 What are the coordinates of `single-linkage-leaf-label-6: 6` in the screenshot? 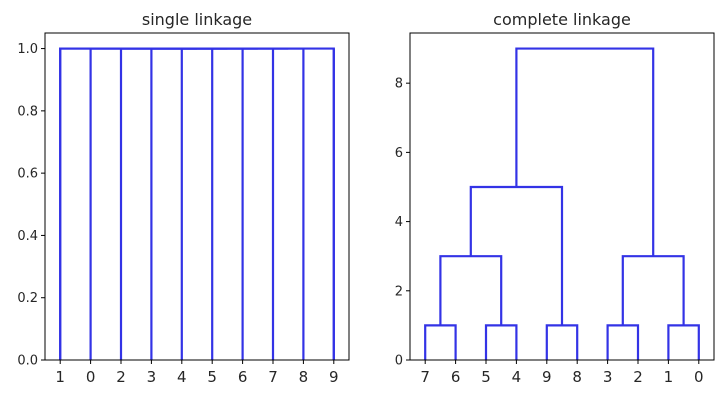 It's located at (243, 377).